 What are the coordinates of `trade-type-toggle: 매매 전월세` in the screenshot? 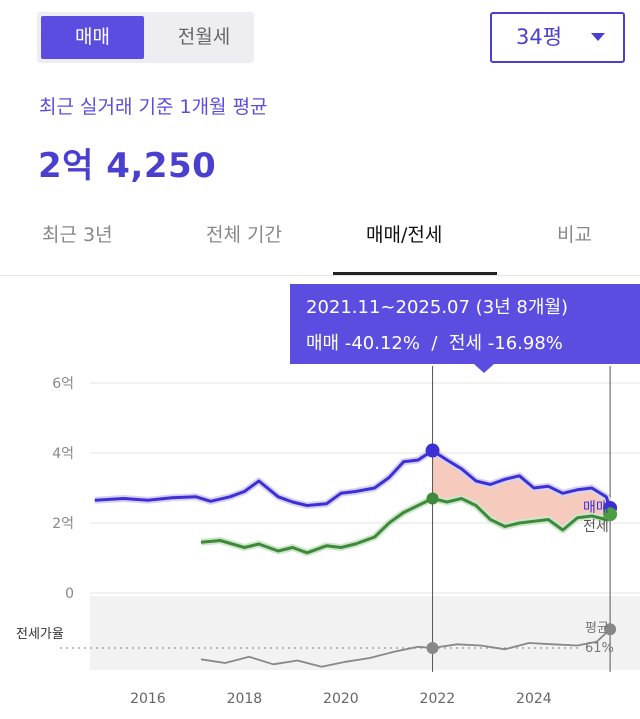 It's located at (145, 37).